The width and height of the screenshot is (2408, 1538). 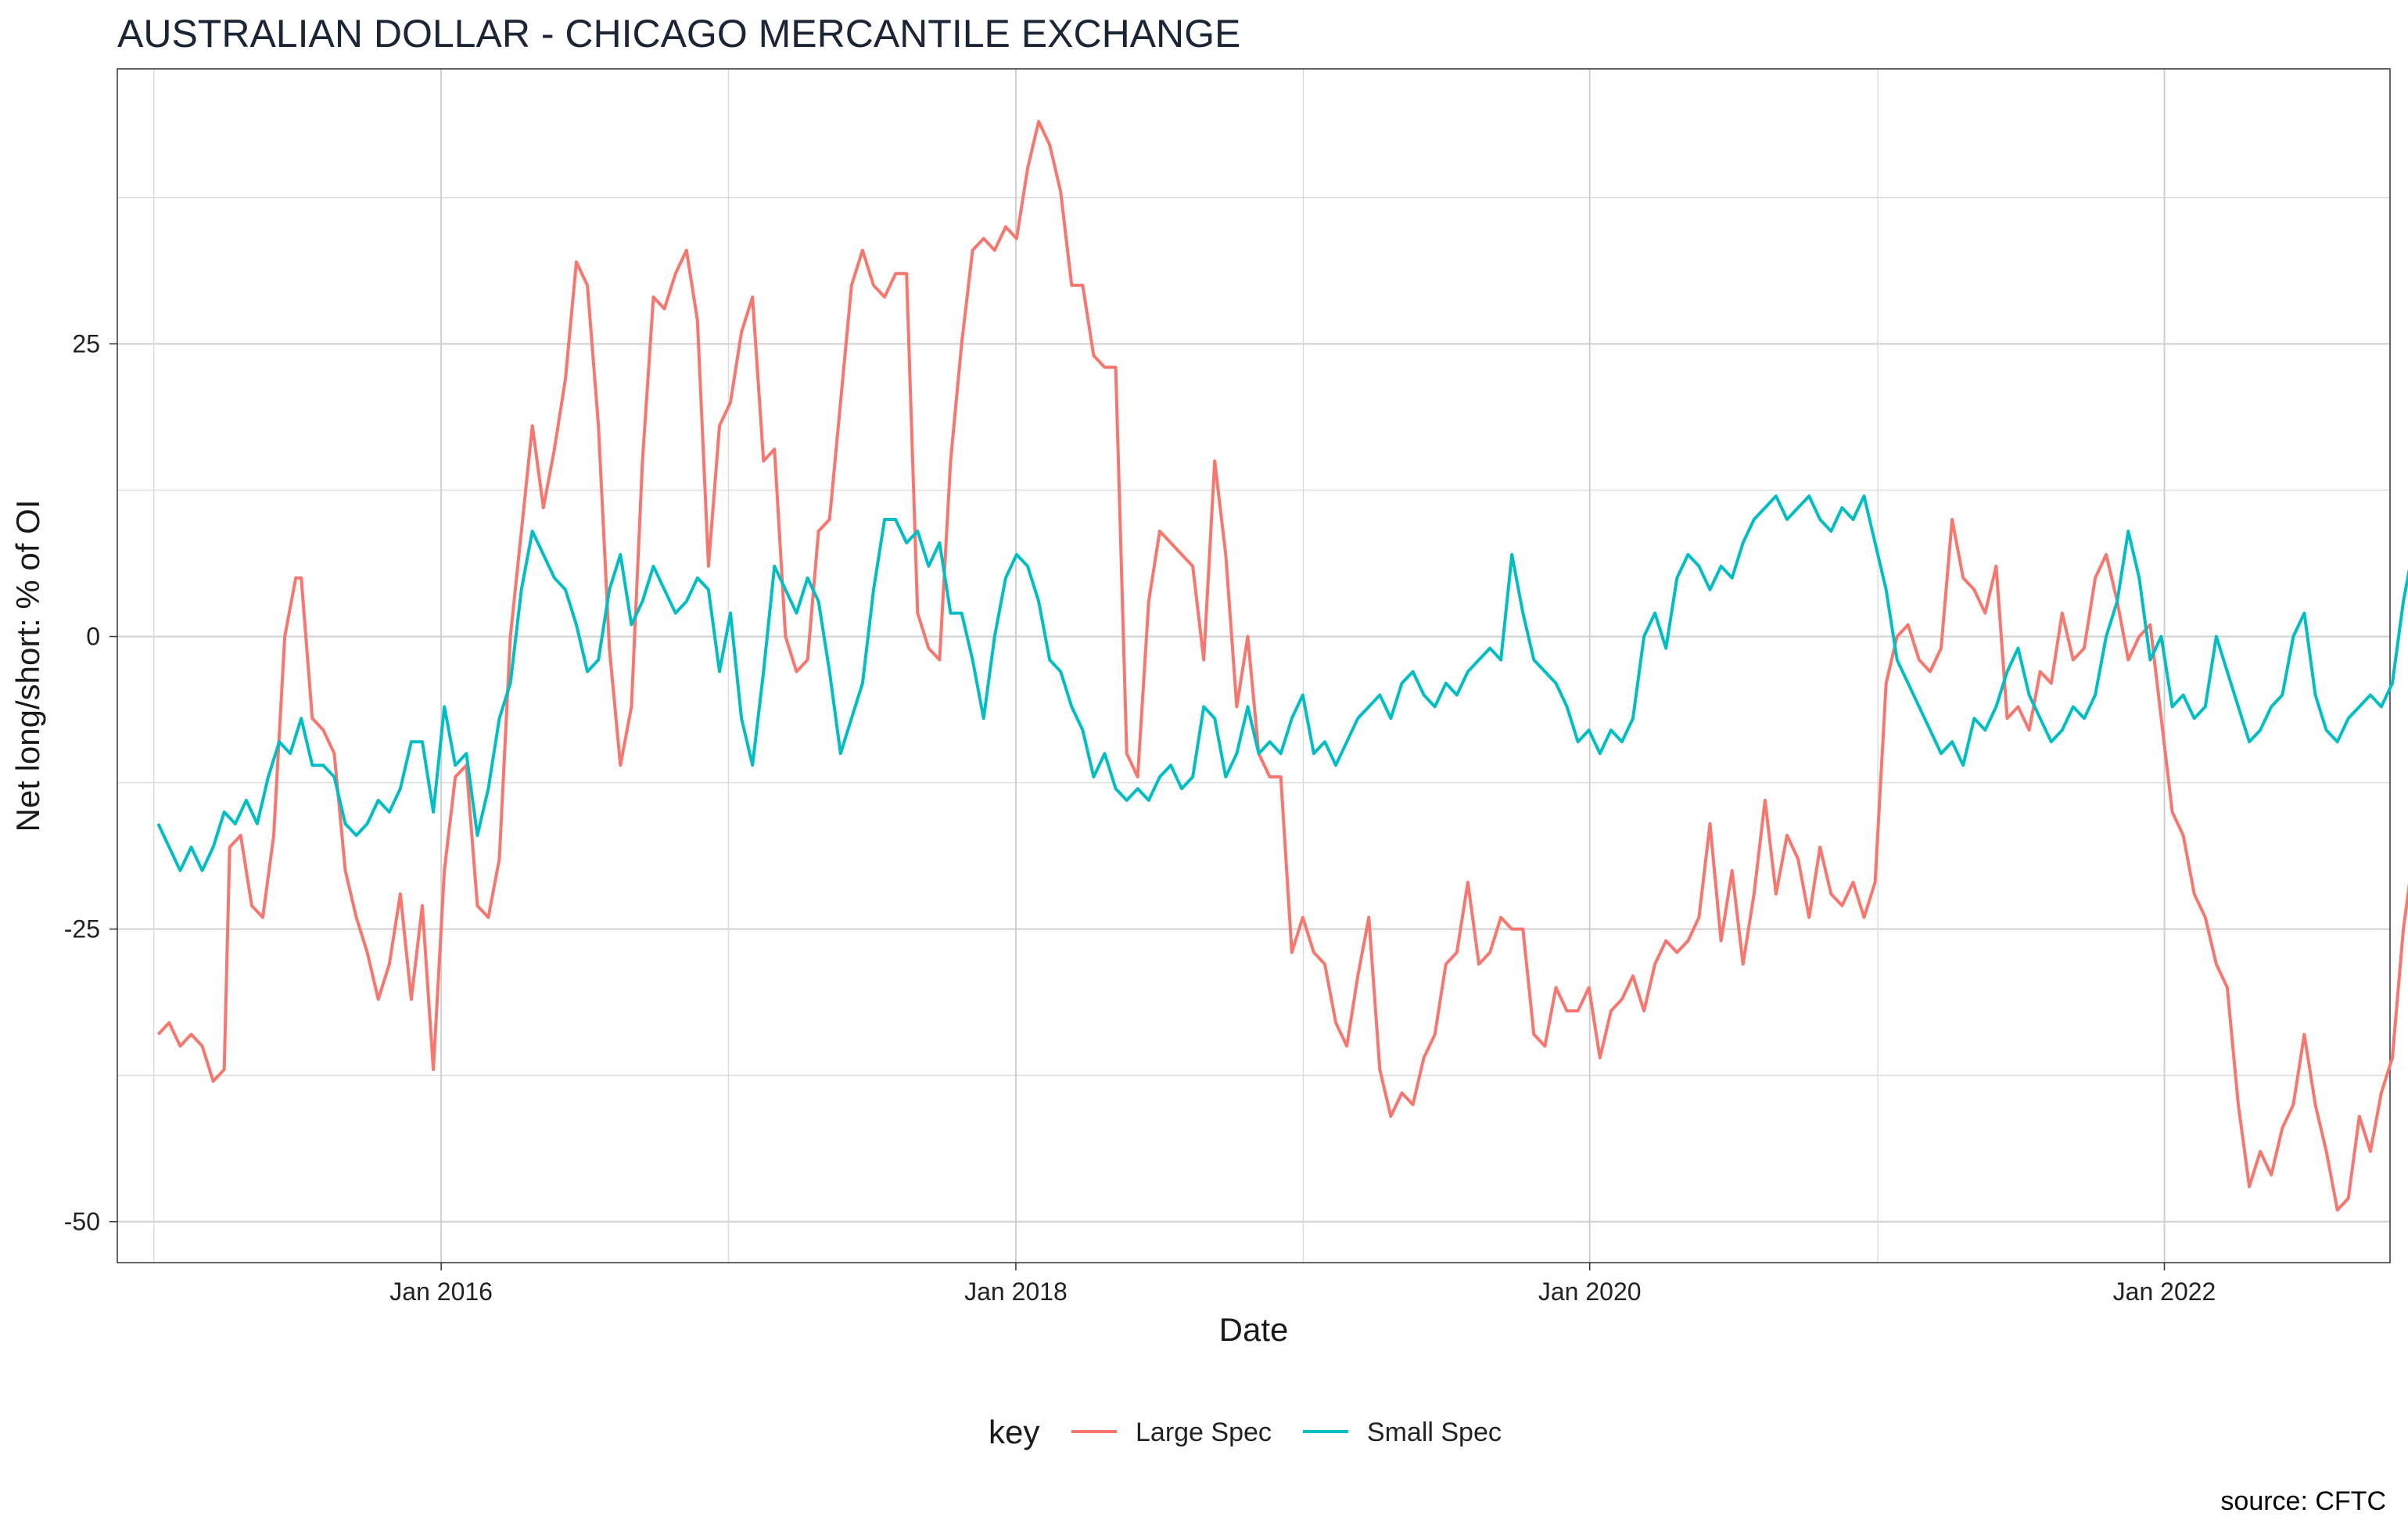 I want to click on legend-items: Large Spec Small Spec, so click(x=1286, y=1432).